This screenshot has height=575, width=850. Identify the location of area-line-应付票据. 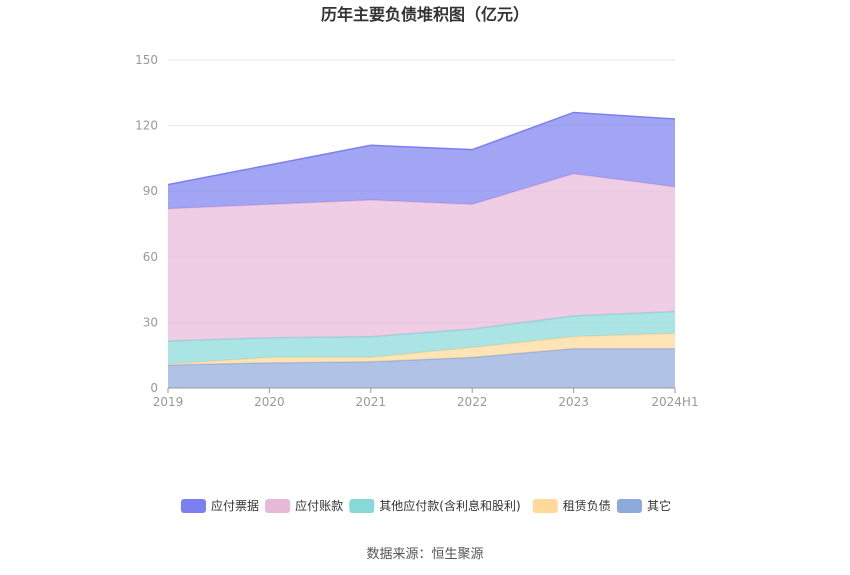
(421, 148).